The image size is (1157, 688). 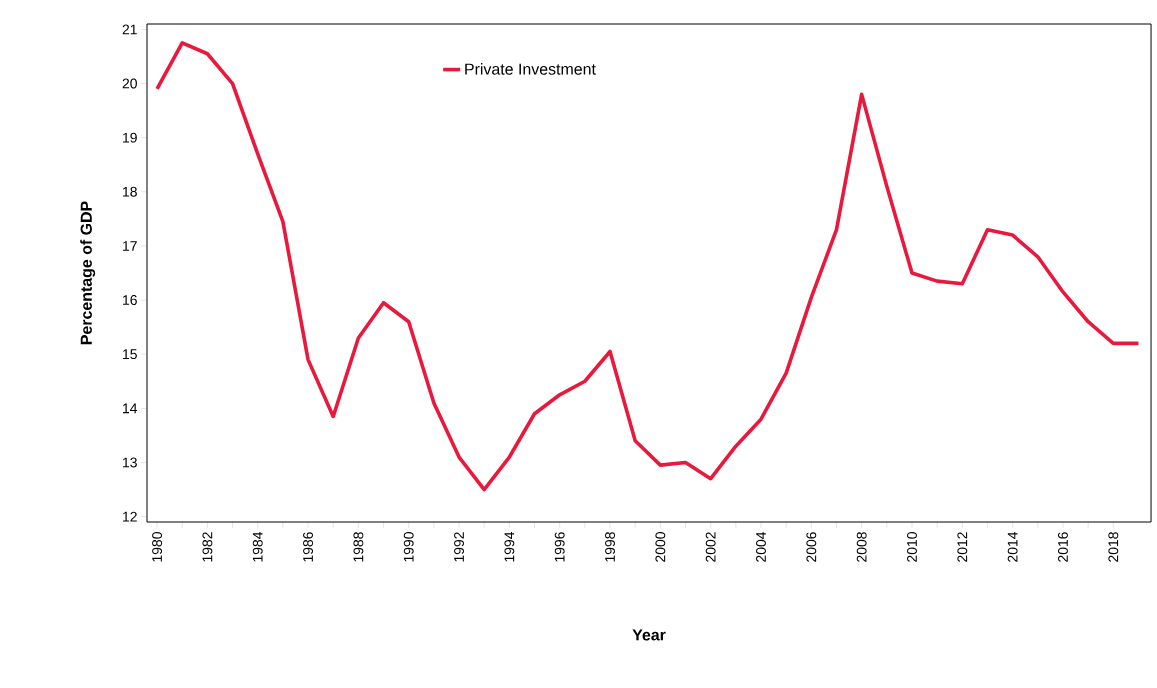 What do you see at coordinates (129, 83) in the screenshot?
I see `y-tick-label: 20` at bounding box center [129, 83].